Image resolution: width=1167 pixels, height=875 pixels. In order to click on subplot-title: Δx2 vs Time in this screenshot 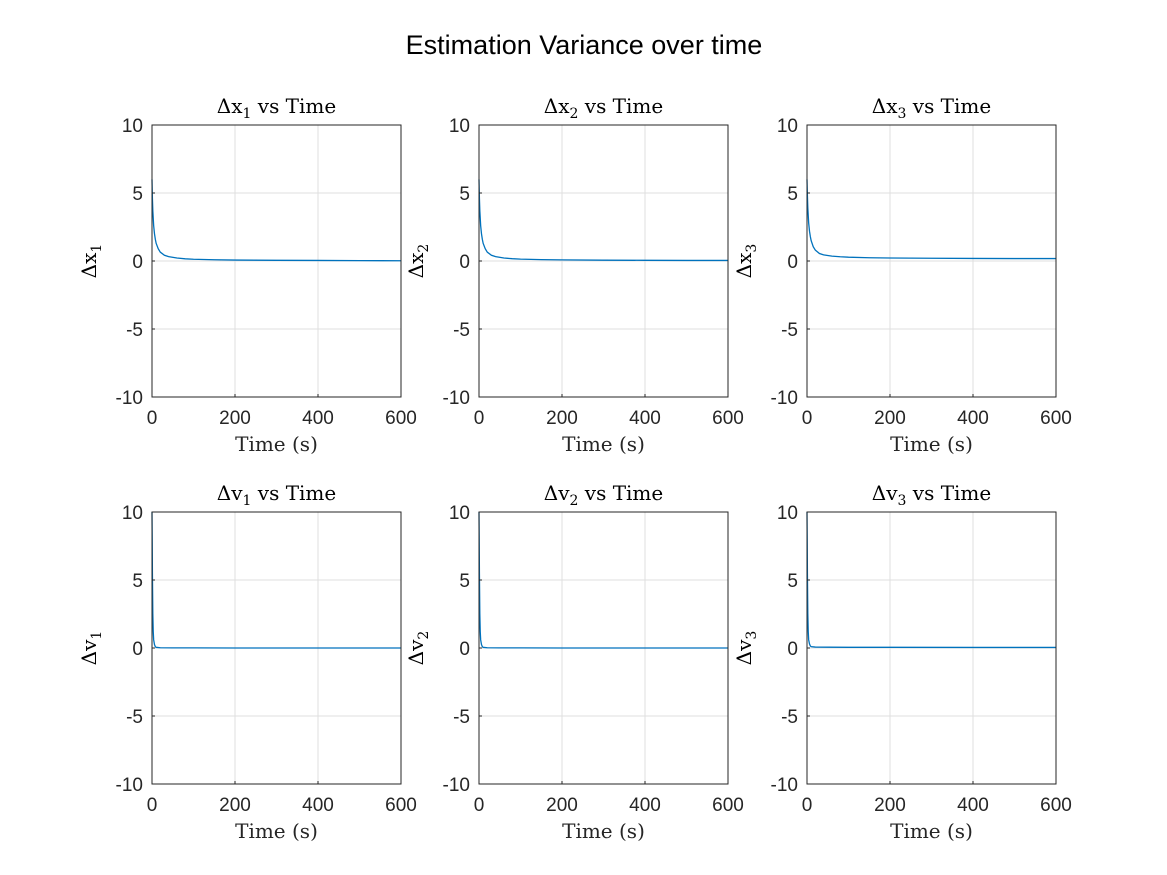, I will do `click(603, 108)`.